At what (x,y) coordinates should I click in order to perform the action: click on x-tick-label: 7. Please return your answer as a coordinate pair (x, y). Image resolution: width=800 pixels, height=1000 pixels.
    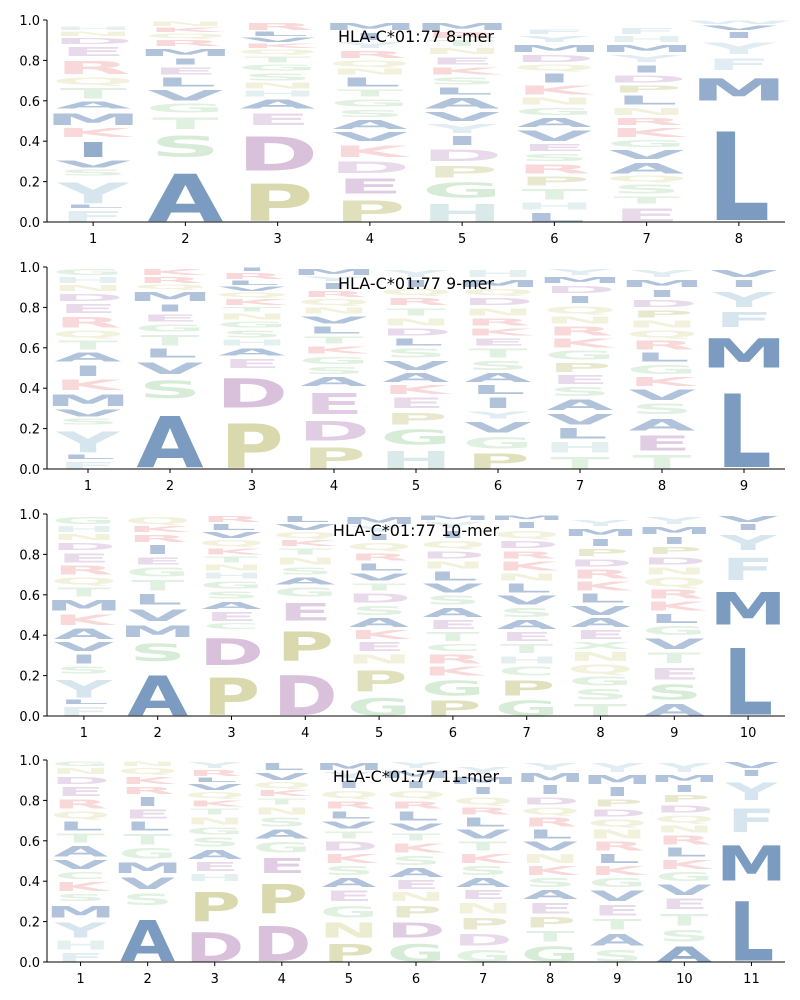
    Looking at the image, I should click on (580, 486).